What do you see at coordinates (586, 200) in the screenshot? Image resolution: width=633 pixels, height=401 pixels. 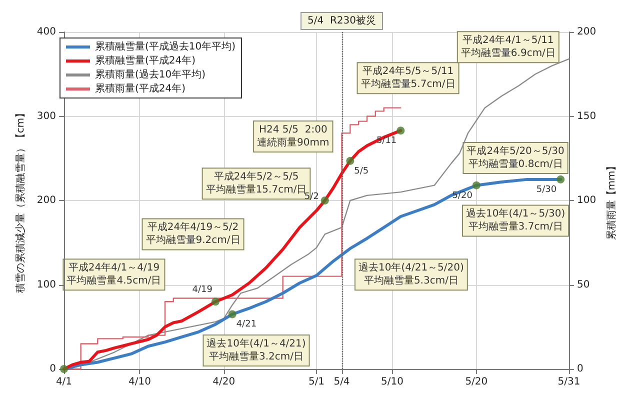 I see `y2-tick-label: 100` at bounding box center [586, 200].